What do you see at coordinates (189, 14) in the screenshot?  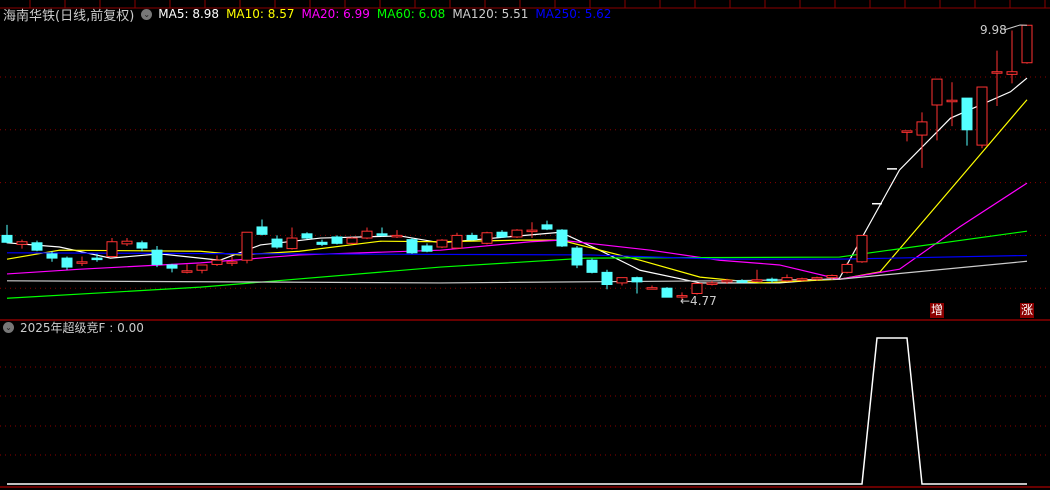 I see `ma5-value: MA5: 8.98` at bounding box center [189, 14].